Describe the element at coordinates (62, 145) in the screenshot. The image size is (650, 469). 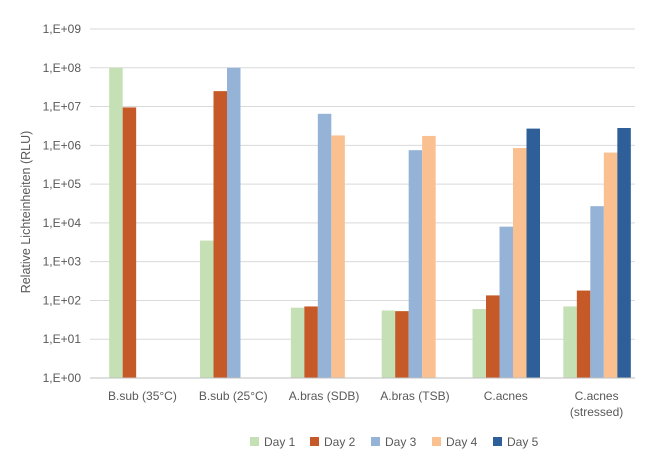
I see `y-tick-label: 1,E+06` at that location.